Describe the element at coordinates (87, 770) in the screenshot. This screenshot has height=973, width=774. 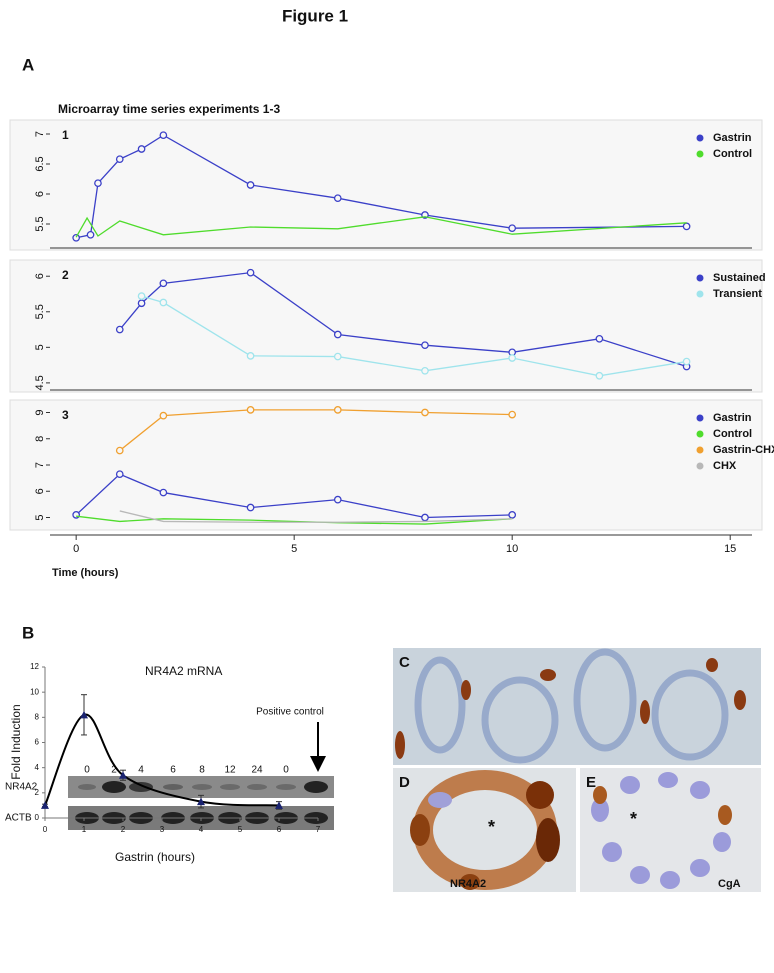
I see `lane-label: 0` at that location.